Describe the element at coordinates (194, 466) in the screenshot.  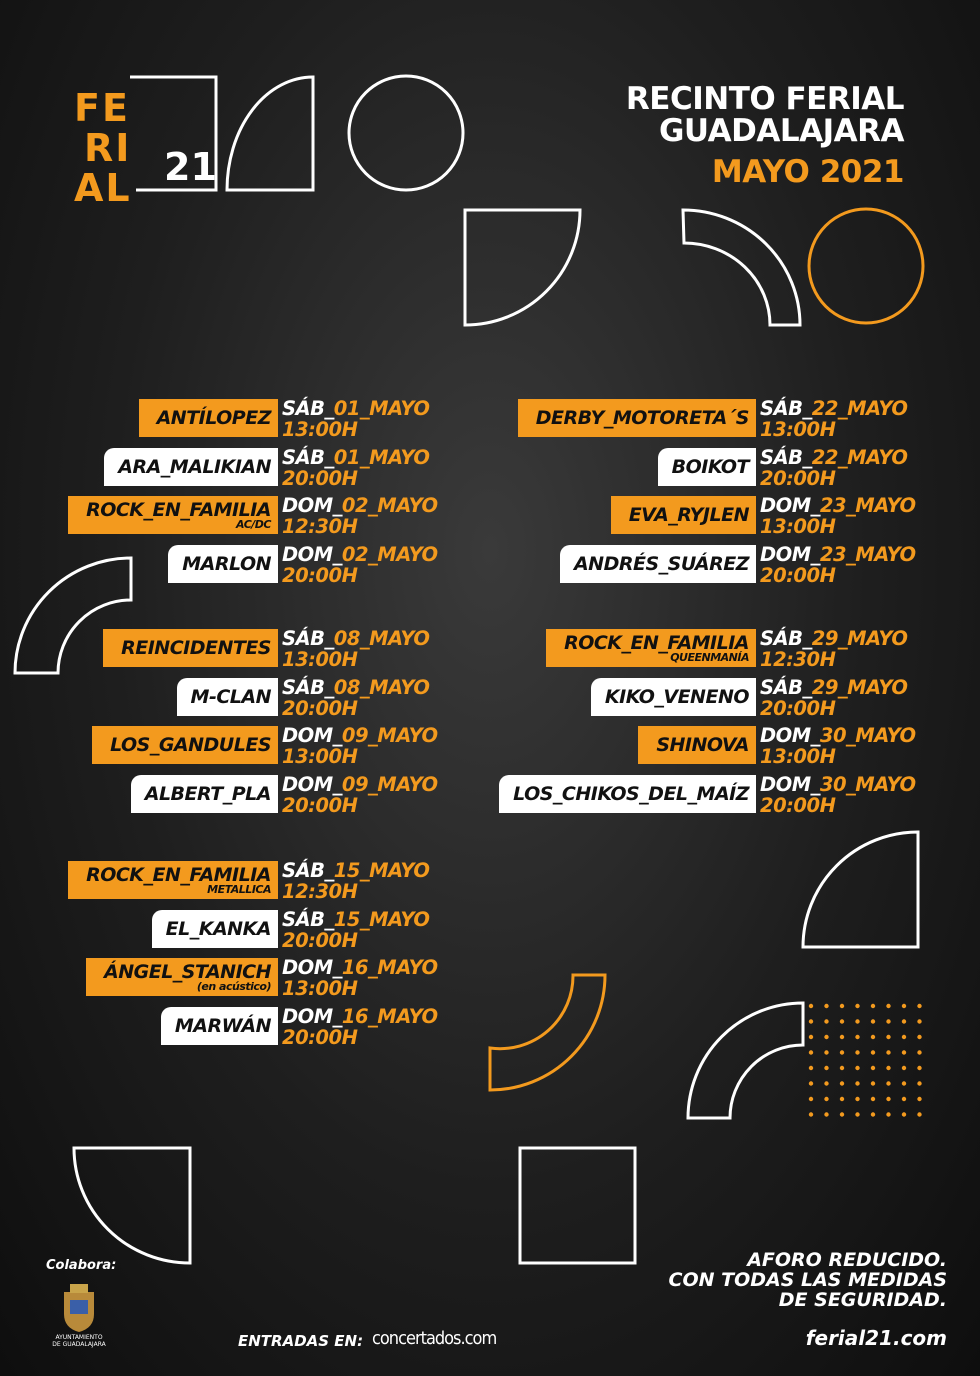
I see `artist: ARA_MALIKIAN` at that location.